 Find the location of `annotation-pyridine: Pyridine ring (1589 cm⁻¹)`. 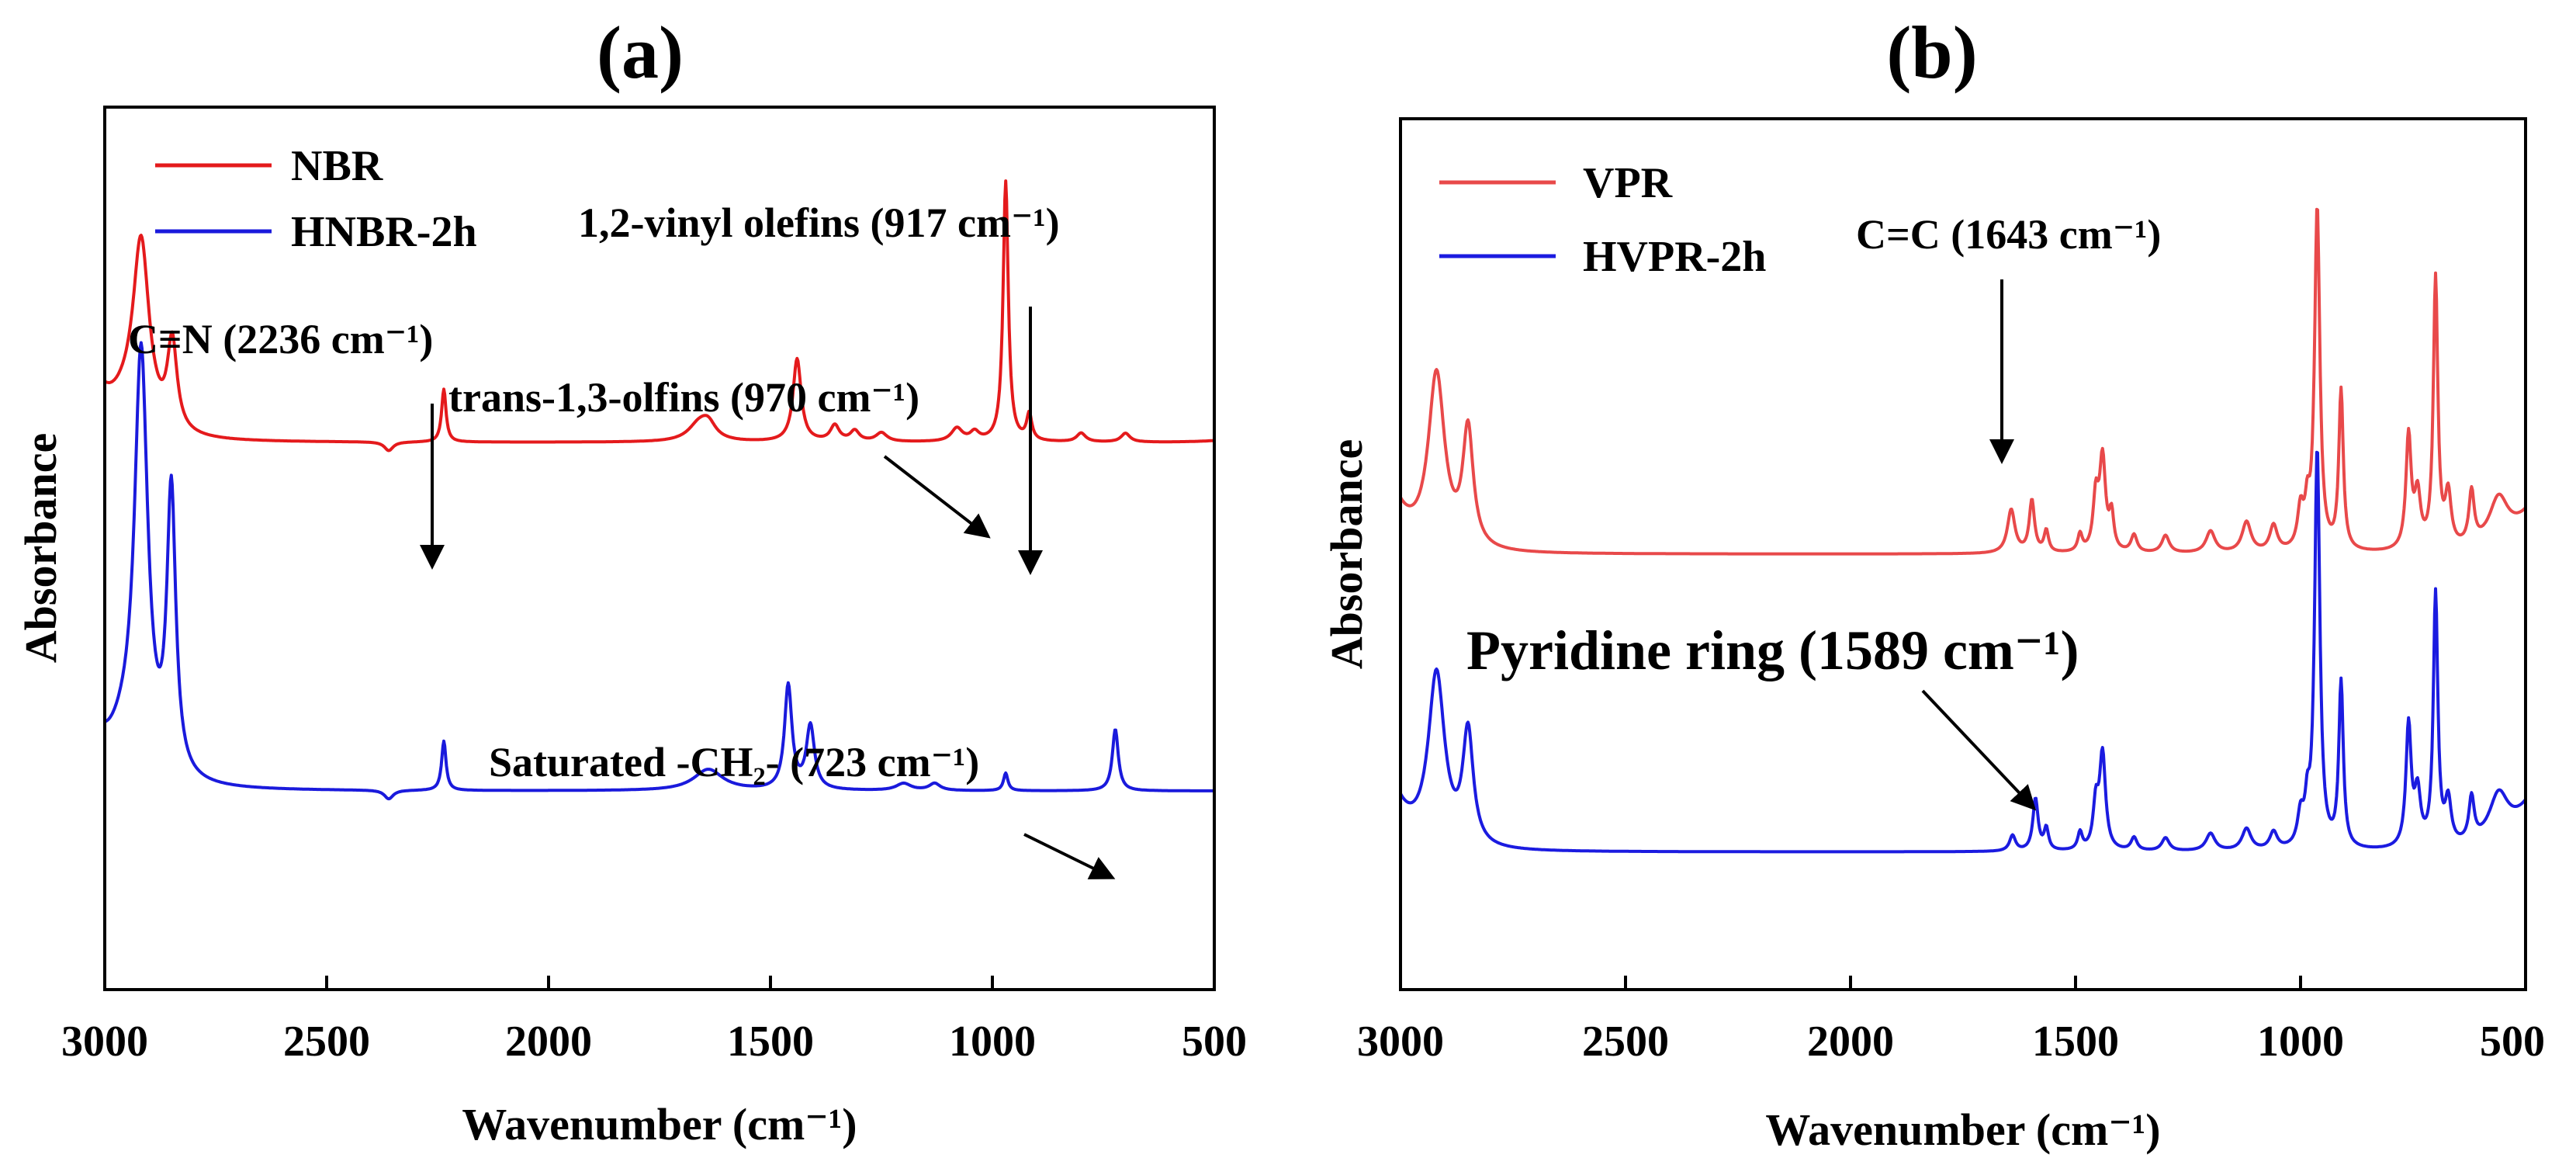

annotation-pyridine: Pyridine ring (1589 cm⁻¹) is located at coordinates (1772, 650).